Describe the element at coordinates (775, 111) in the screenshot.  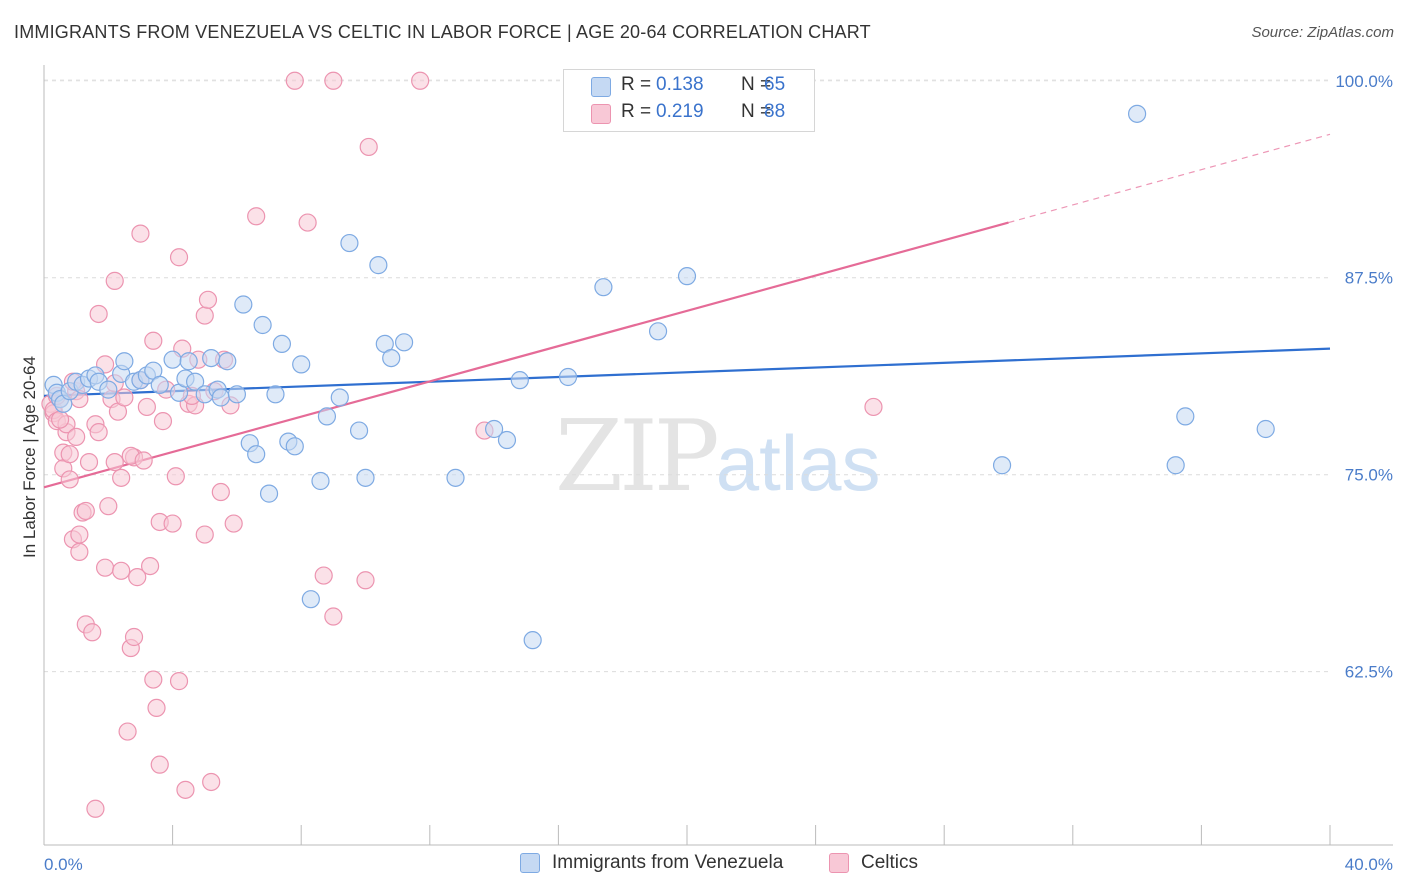
I see `legend-n-celtics: 88` at that location.